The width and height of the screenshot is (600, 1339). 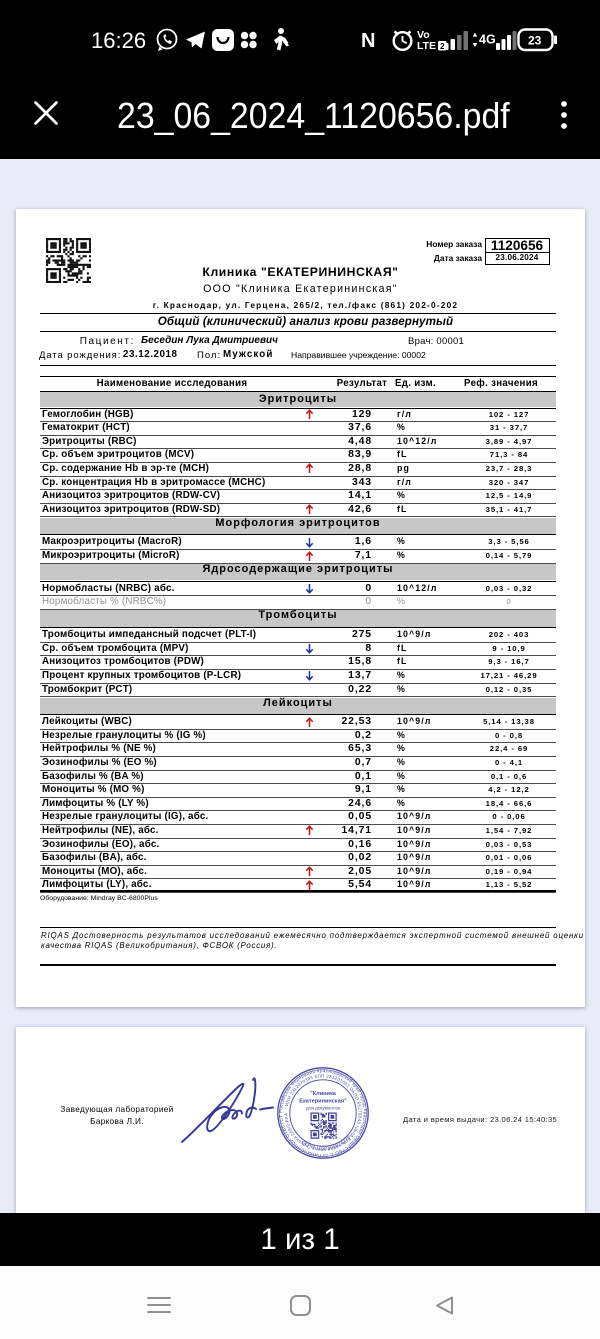 I want to click on svg-text: LTE, so click(x=426, y=46).